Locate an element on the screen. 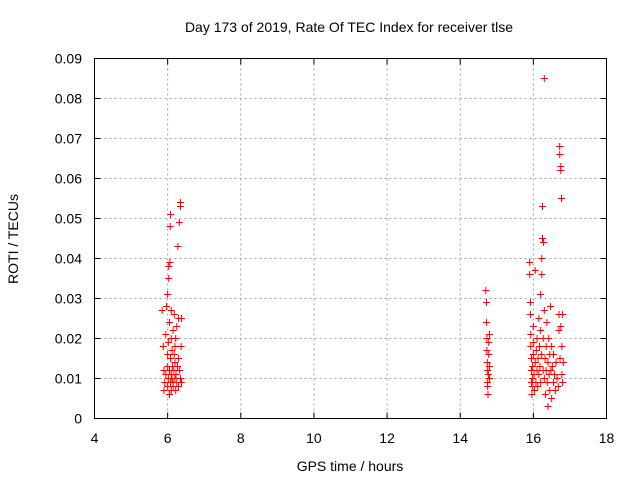 The width and height of the screenshot is (640, 480). y-tick-label: 0.08 is located at coordinates (68, 99).